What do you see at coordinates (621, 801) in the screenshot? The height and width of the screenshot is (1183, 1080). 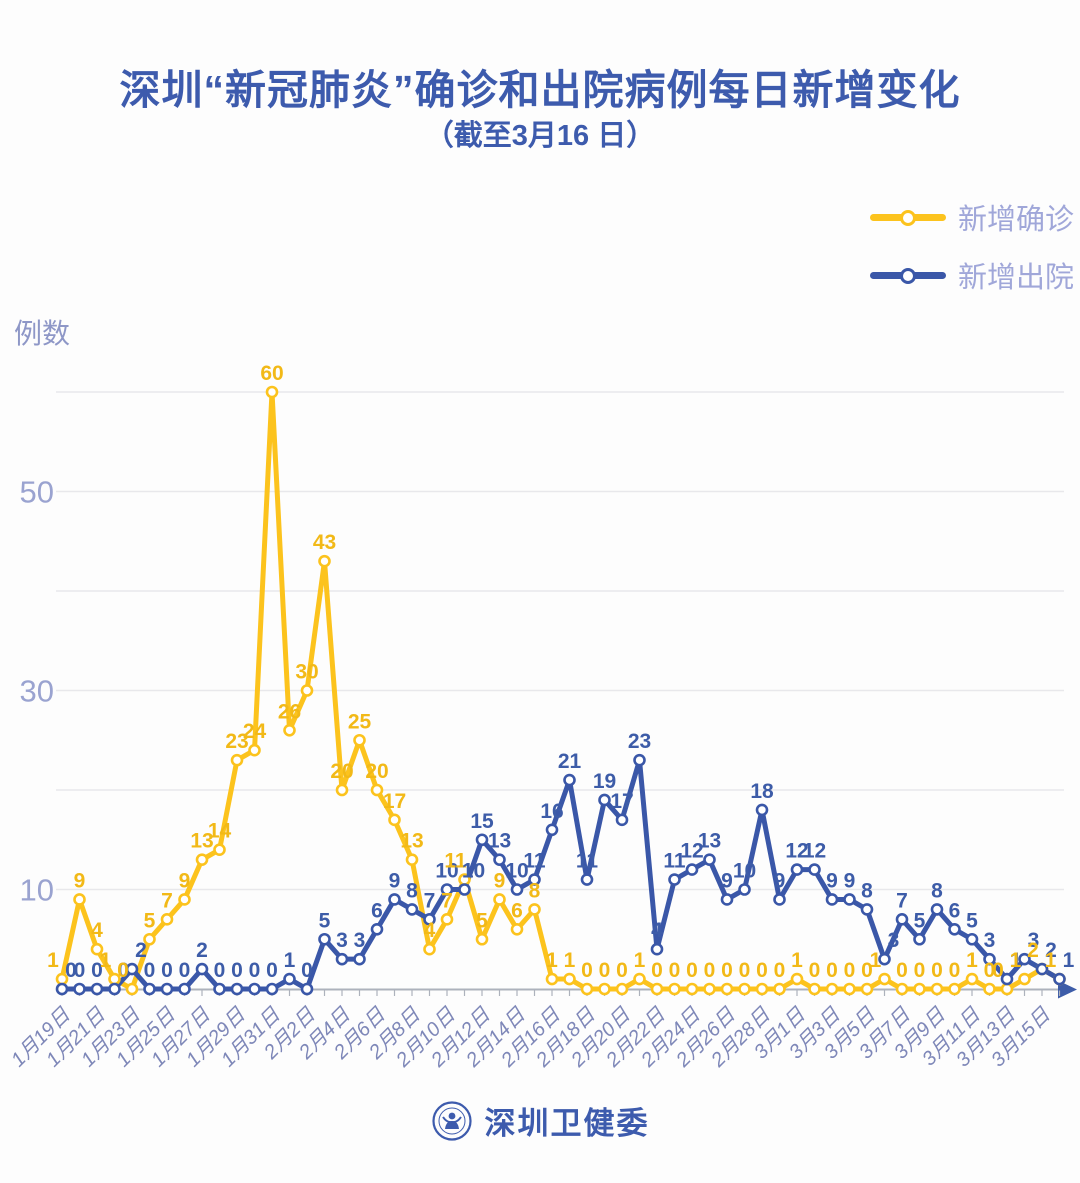 I see `discharged-value-label: 17` at bounding box center [621, 801].